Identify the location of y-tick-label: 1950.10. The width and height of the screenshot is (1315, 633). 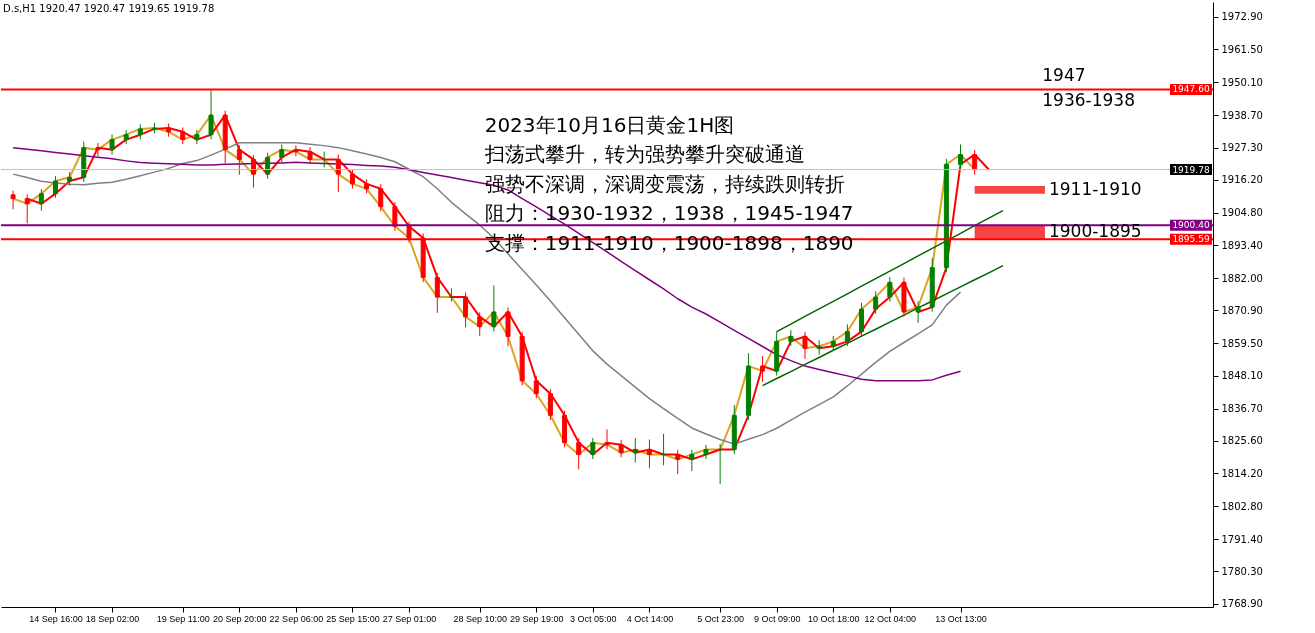
(1242, 82).